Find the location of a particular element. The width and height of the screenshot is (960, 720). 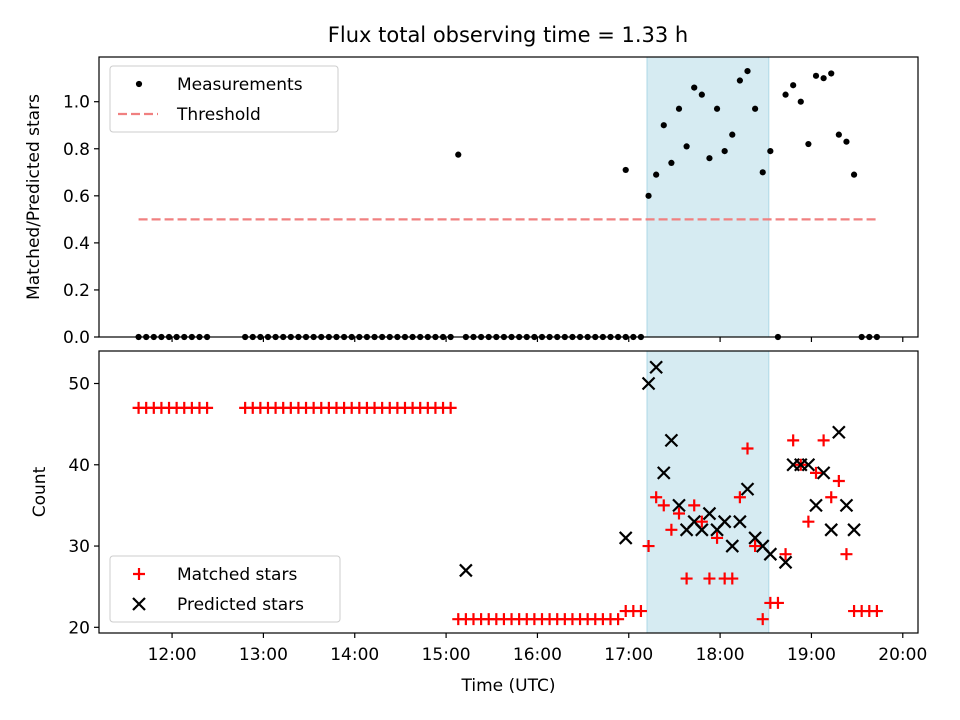

x-tick-label: 14:00 is located at coordinates (354, 655).